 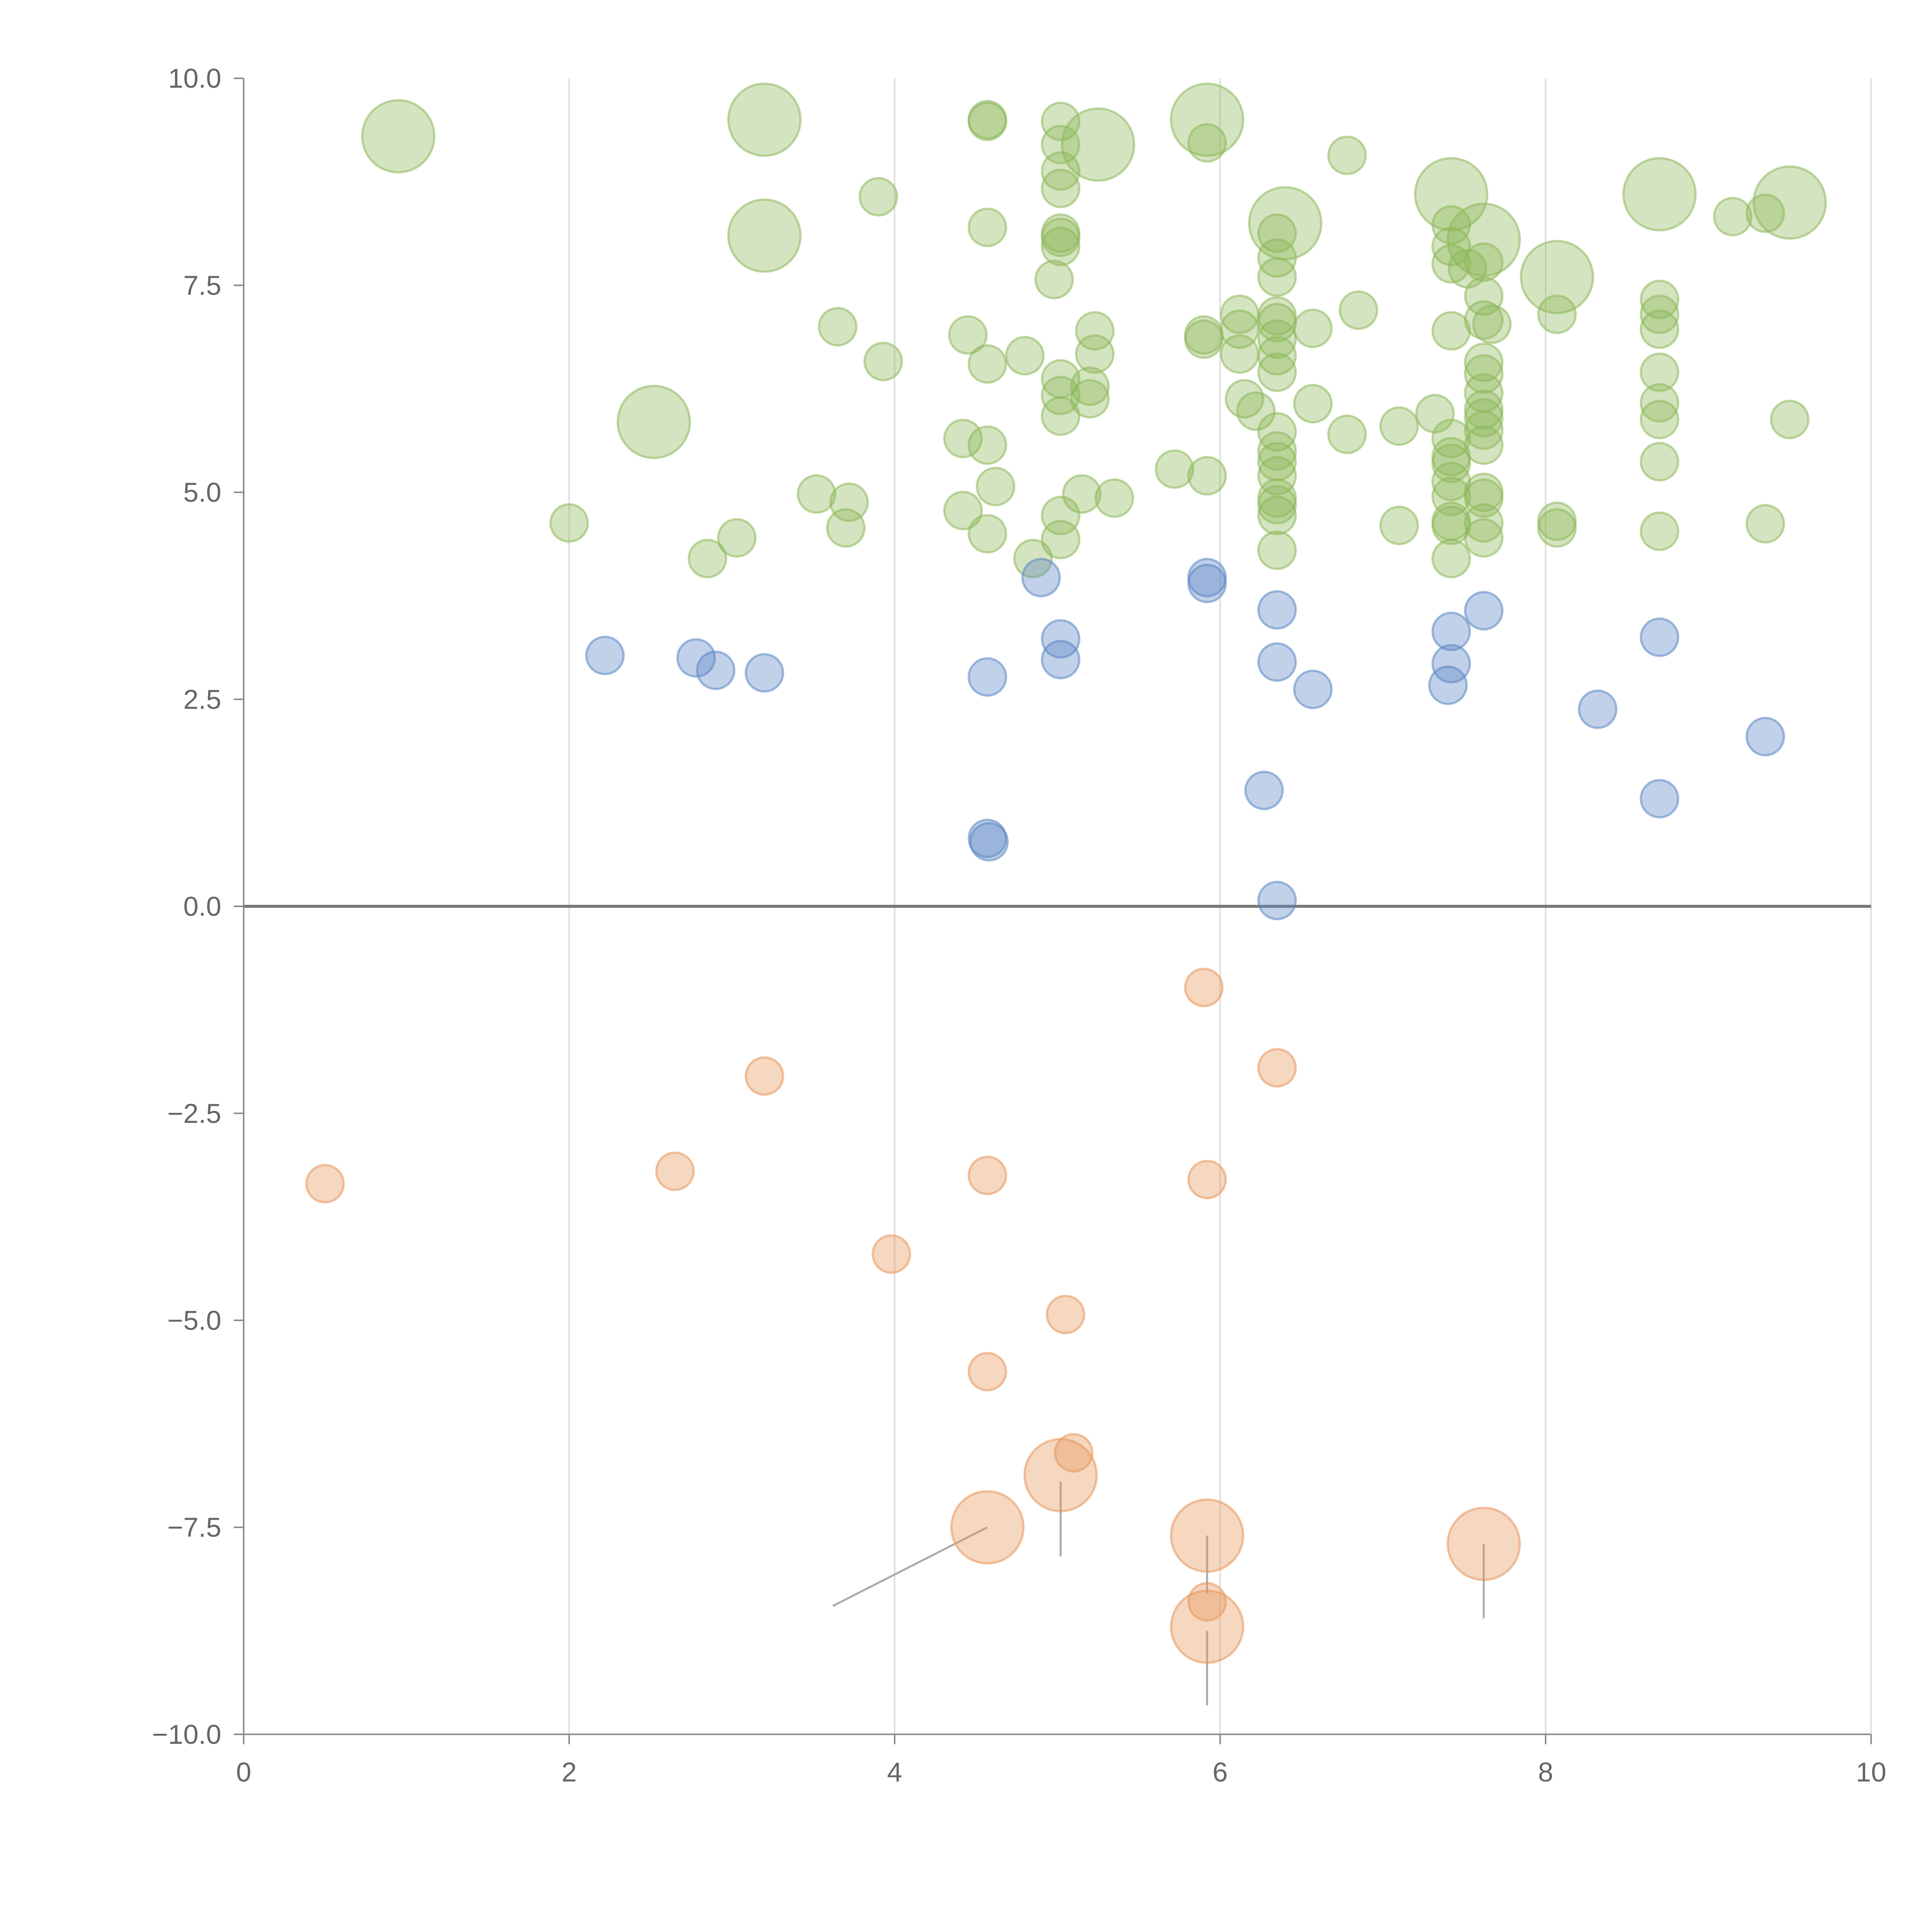 What do you see at coordinates (202, 699) in the screenshot?
I see `y-tick-label: 2.5` at bounding box center [202, 699].